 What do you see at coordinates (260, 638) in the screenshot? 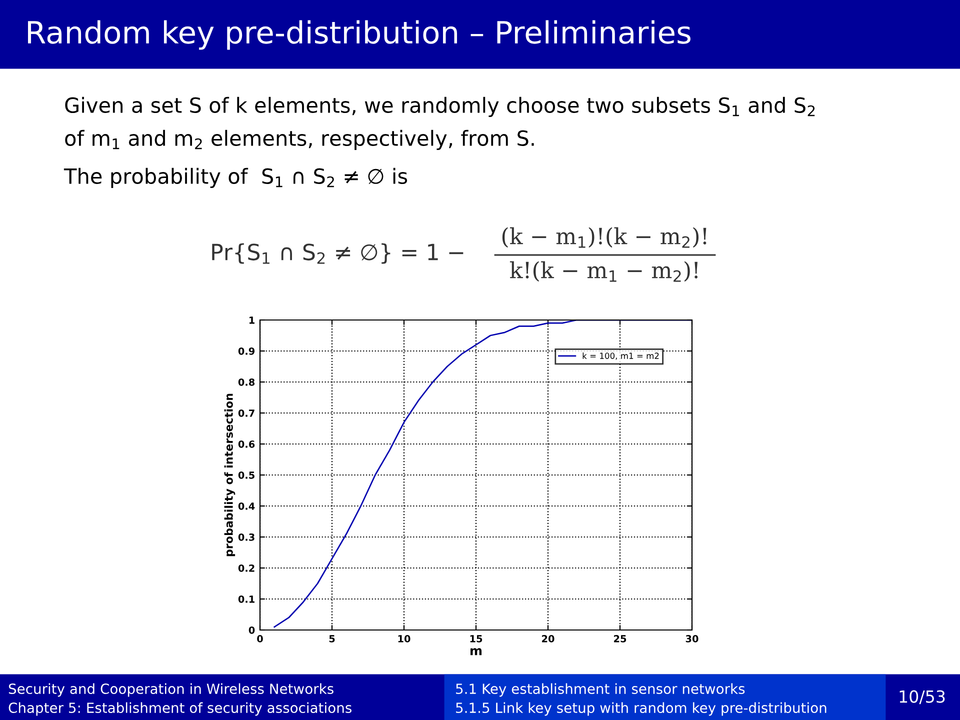
I see `x-tick-label: 0` at bounding box center [260, 638].